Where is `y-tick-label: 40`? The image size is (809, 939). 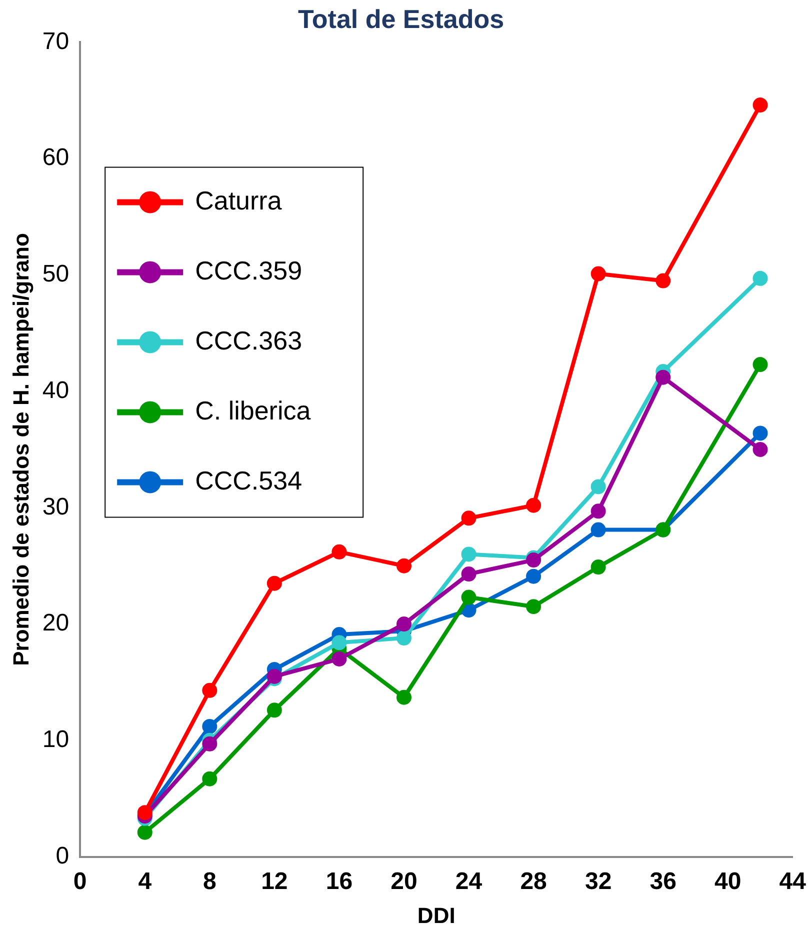
y-tick-label: 40 is located at coordinates (56, 390).